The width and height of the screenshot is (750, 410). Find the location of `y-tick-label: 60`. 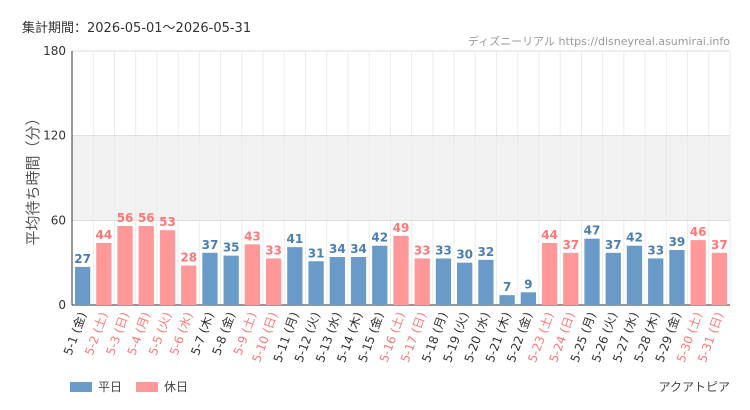

y-tick-label: 60 is located at coordinates (58, 220).